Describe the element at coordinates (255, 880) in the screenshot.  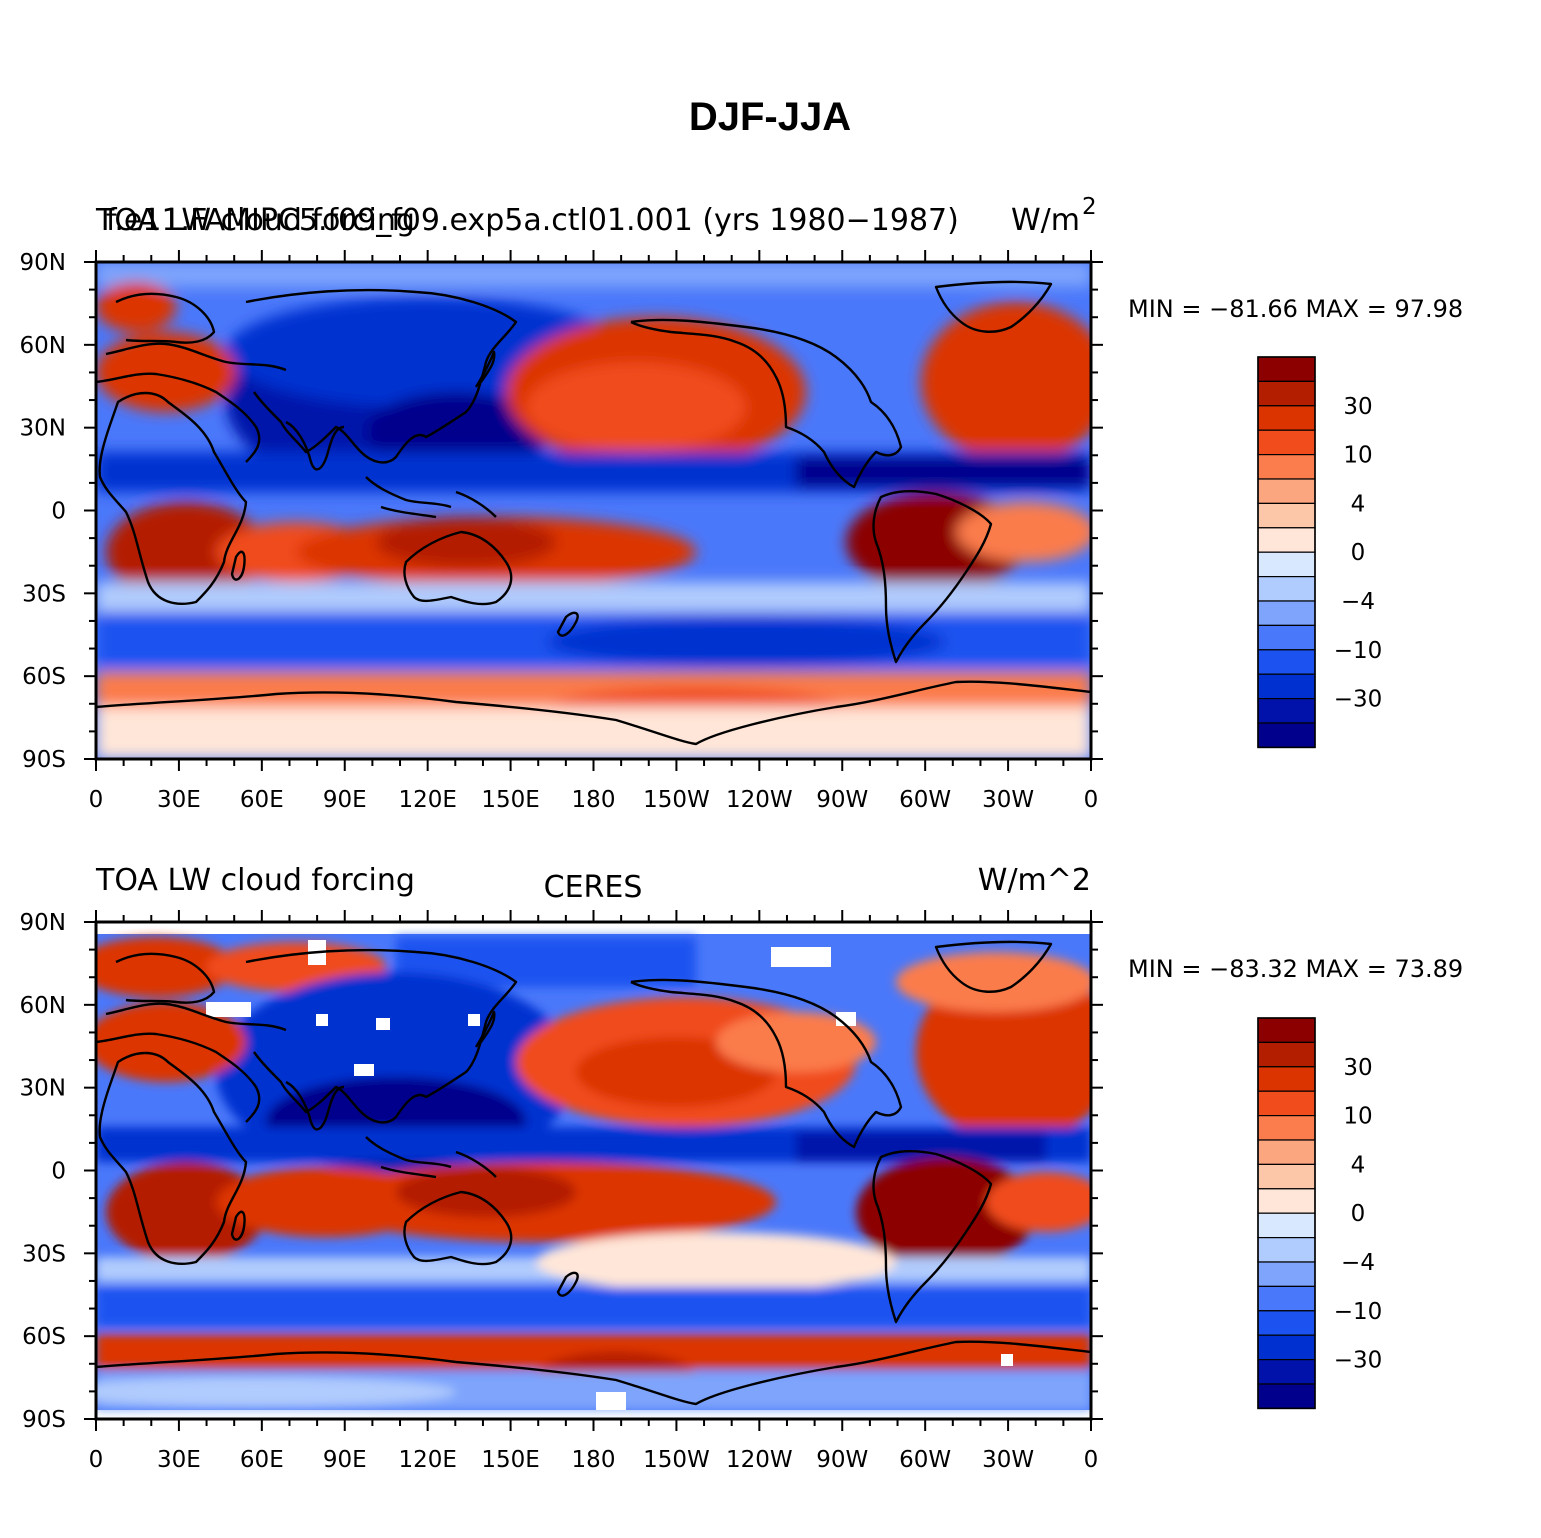
I see `panel2-left-title: TOA LW cloud forcing` at that location.